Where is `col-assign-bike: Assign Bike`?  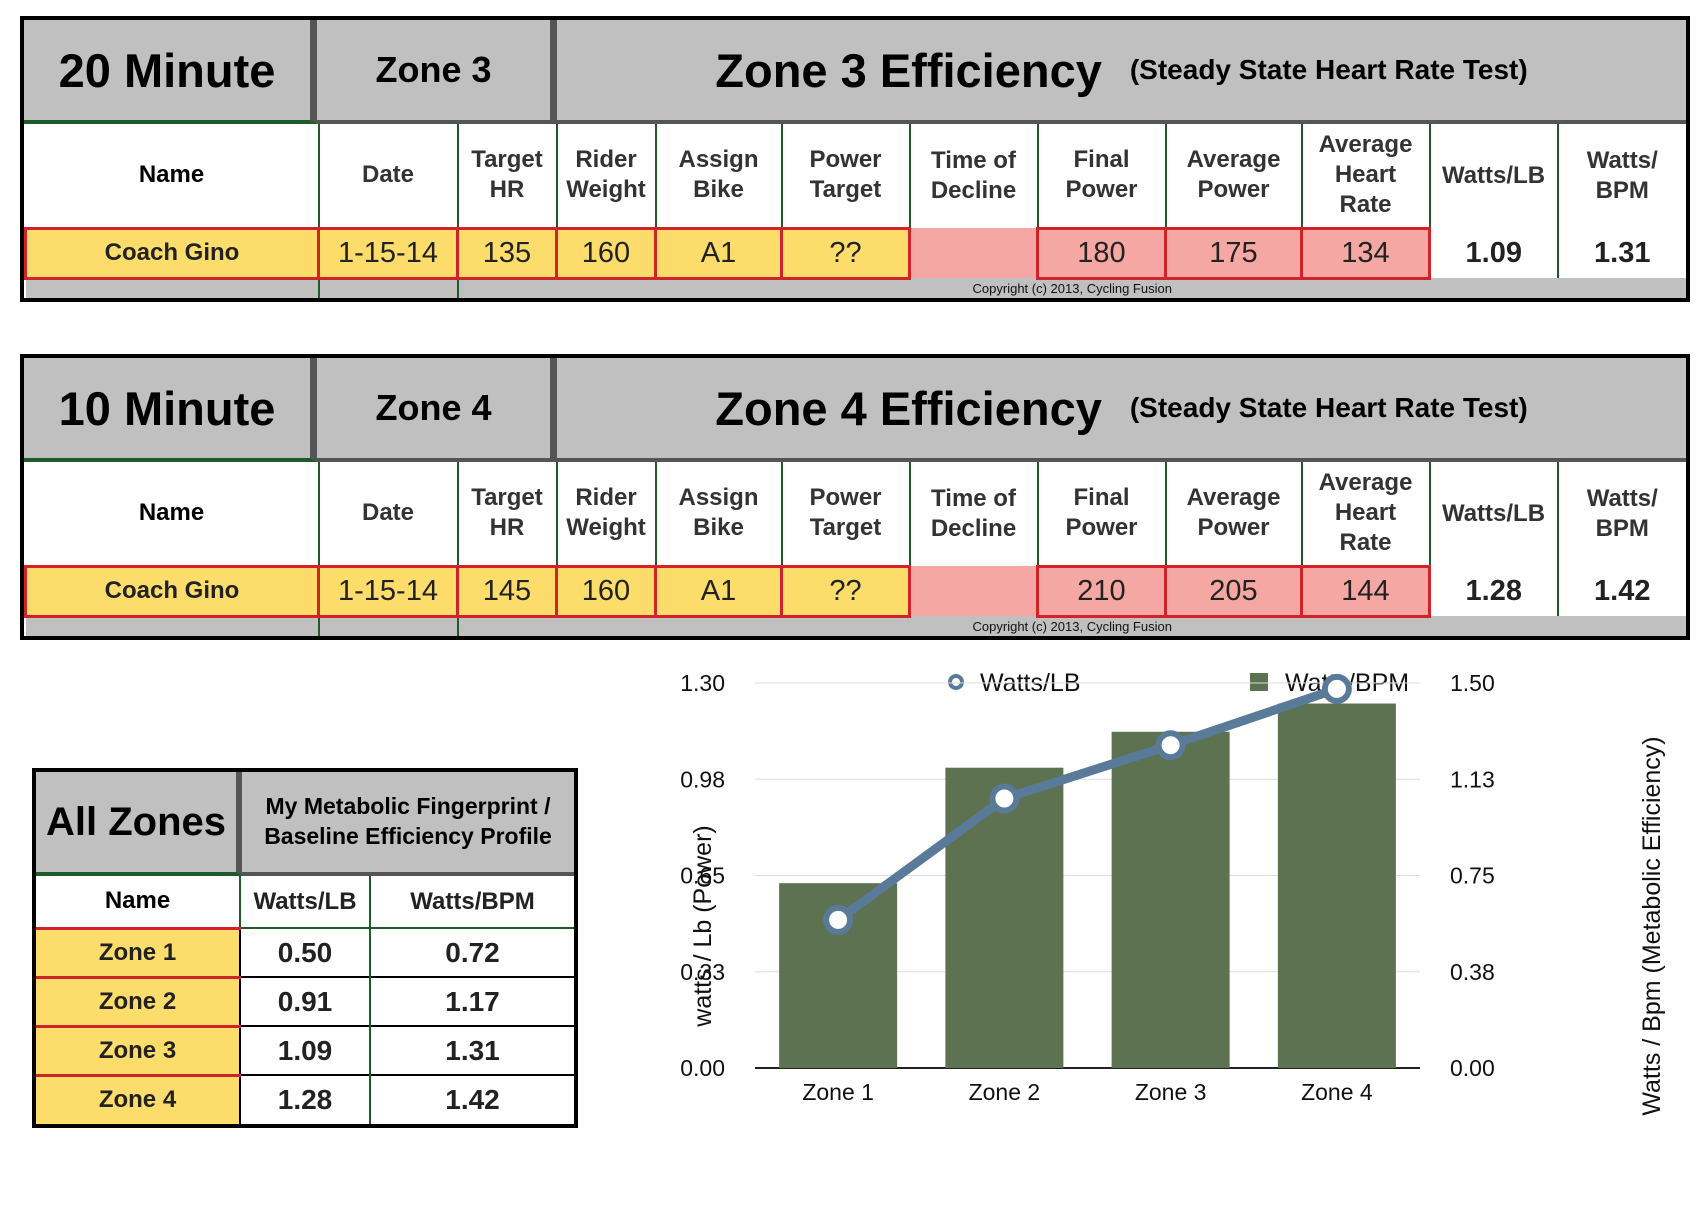
col-assign-bike: Assign Bike is located at coordinates (719, 514).